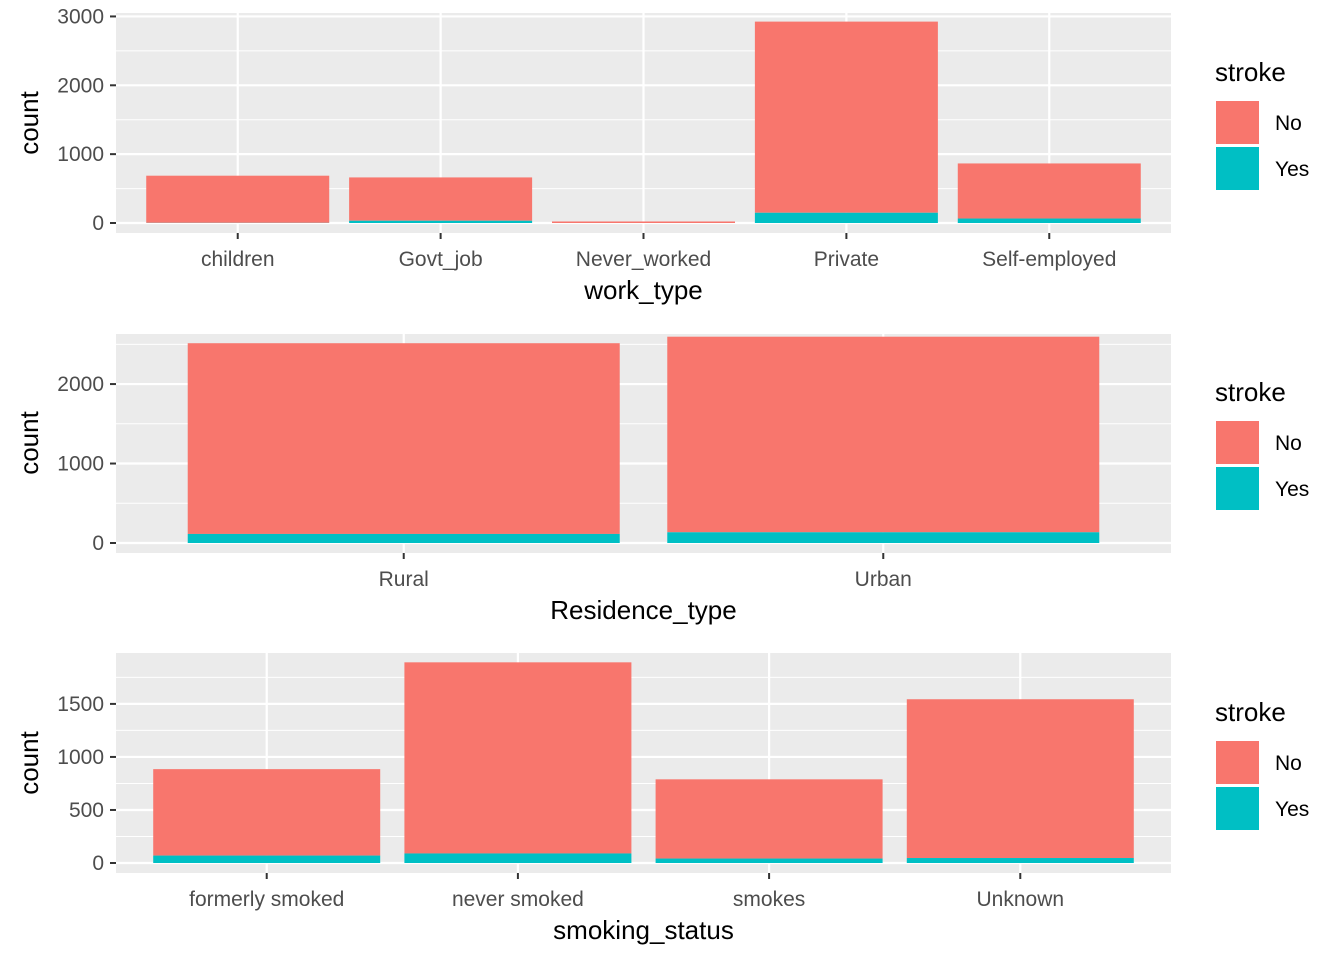 This screenshot has width=1344, height=960. I want to click on bar-yes-Unknown, so click(1020, 860).